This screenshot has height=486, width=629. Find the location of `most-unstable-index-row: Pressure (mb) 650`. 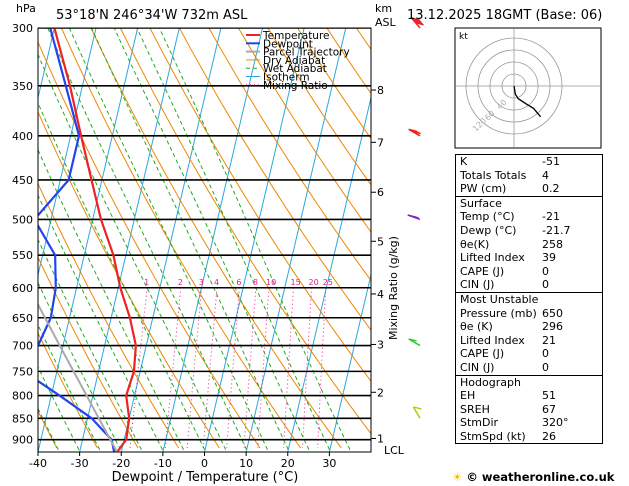

most-unstable-index-row: Pressure (mb) 650 is located at coordinates (529, 314).